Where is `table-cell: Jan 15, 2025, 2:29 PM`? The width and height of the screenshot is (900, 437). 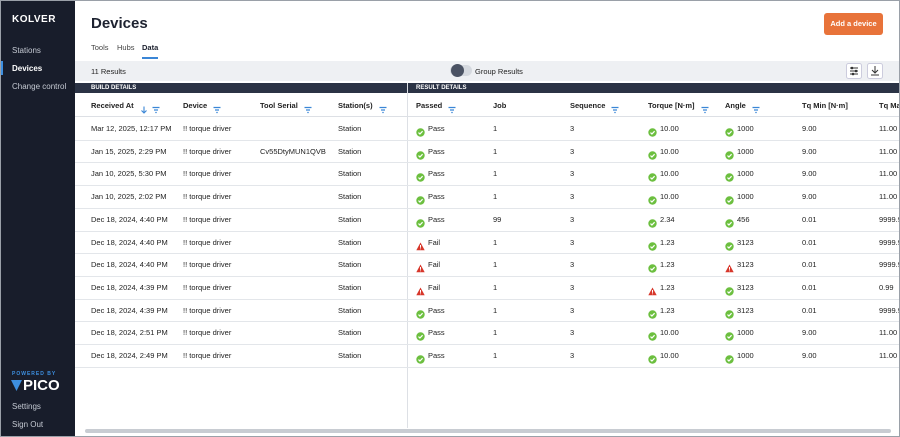
table-cell: Jan 15, 2025, 2:29 PM is located at coordinates (129, 151).